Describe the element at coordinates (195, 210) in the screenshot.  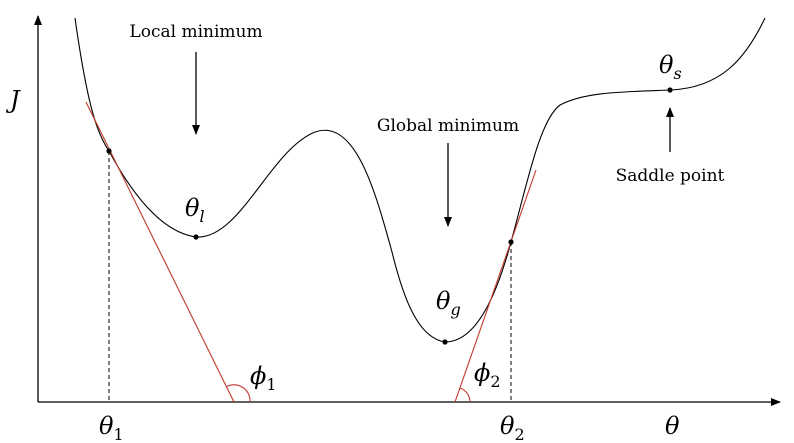
I see `label-theta-l: θl` at that location.